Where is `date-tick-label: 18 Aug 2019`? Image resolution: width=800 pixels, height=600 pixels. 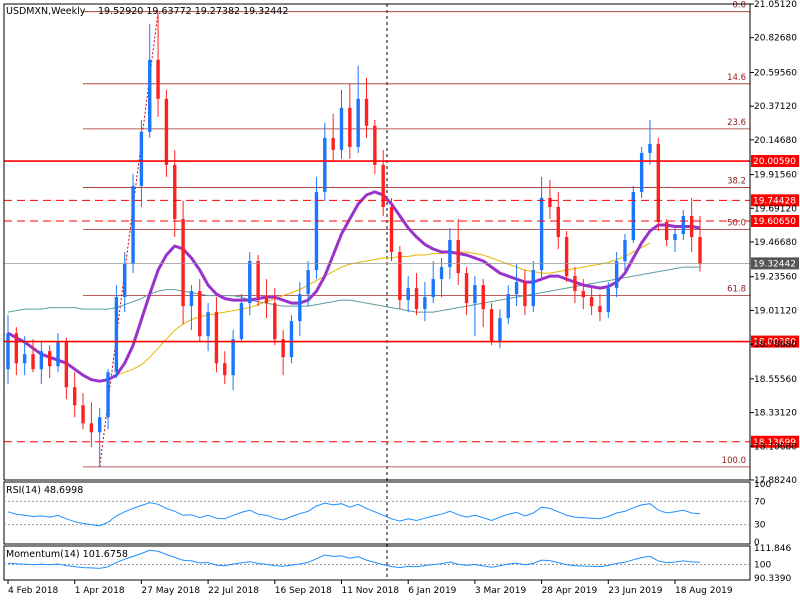 date-tick-label: 18 Aug 2019 is located at coordinates (704, 591).